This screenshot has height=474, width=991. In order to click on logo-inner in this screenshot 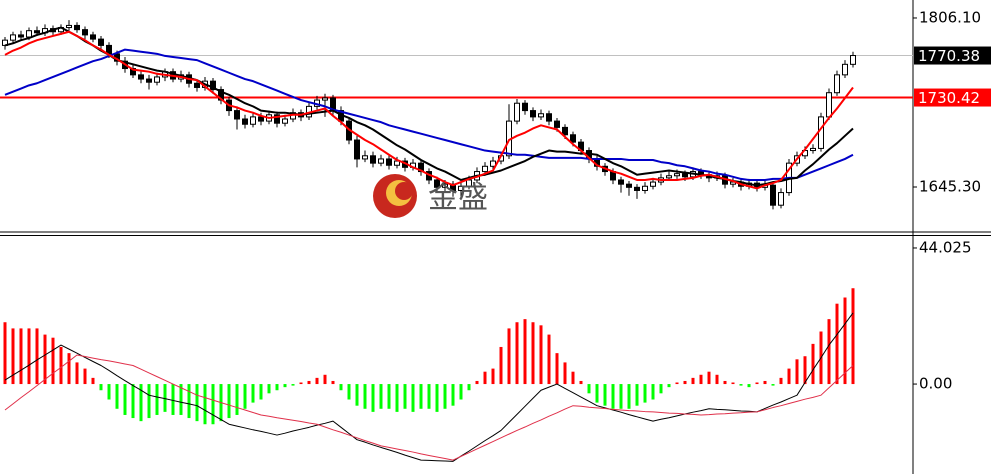, I will do `click(404, 191)`.